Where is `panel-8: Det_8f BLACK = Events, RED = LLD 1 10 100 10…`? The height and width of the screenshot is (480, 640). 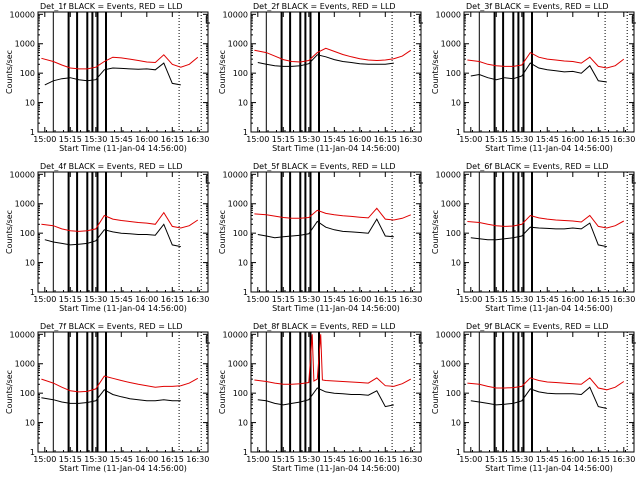
panel-8: Det_8f BLACK = Events, RED = LLD 1 10 100 10… is located at coordinates (320, 397).